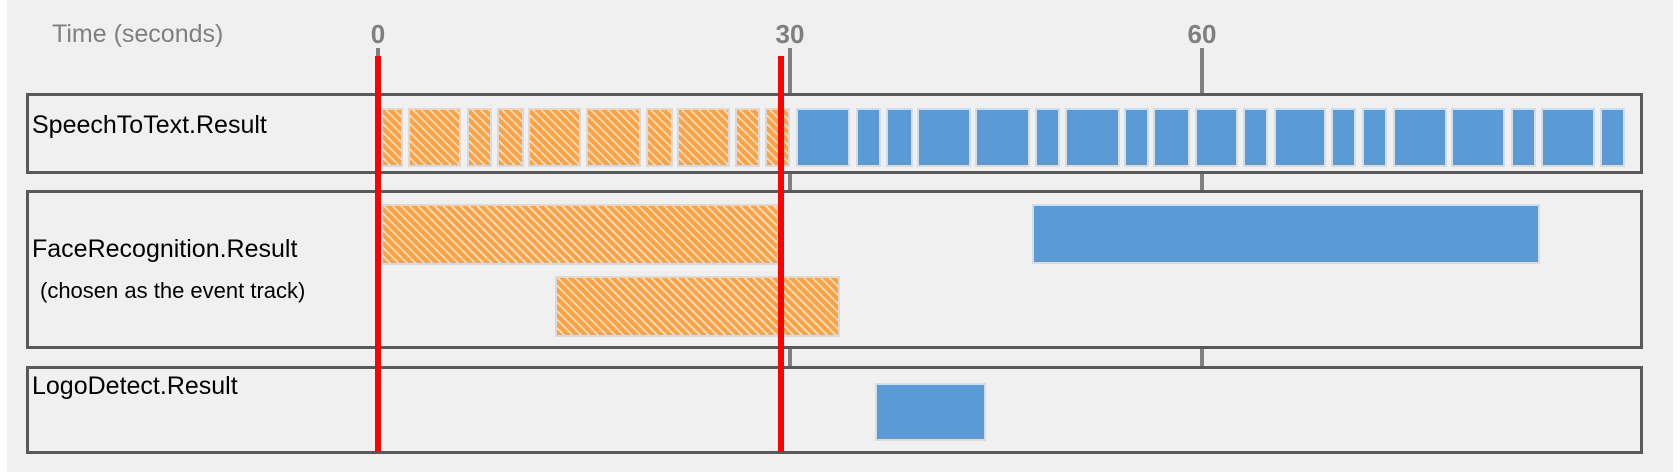  Describe the element at coordinates (781, 254) in the screenshot. I see `event-end-marker` at that location.